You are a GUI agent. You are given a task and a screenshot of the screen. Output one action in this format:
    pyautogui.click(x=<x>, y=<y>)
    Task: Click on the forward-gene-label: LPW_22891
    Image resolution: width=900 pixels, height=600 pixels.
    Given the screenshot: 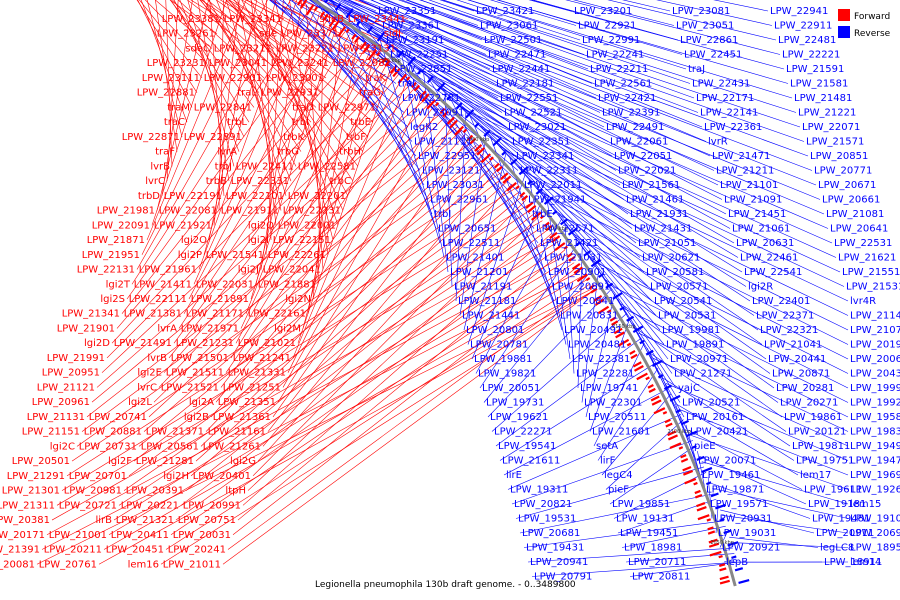 What is the action you would take?
    pyautogui.click(x=213, y=137)
    